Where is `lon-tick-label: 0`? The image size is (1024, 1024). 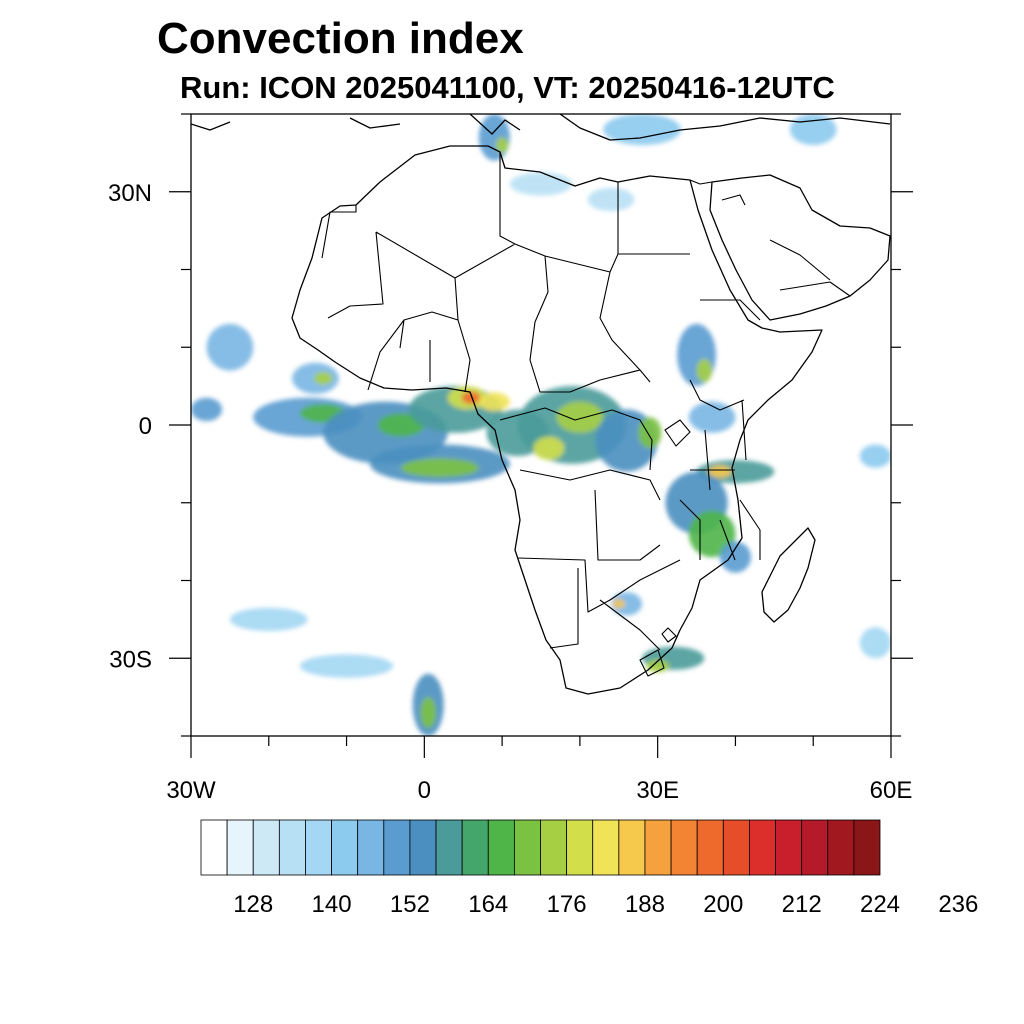 lon-tick-label: 0 is located at coordinates (424, 790).